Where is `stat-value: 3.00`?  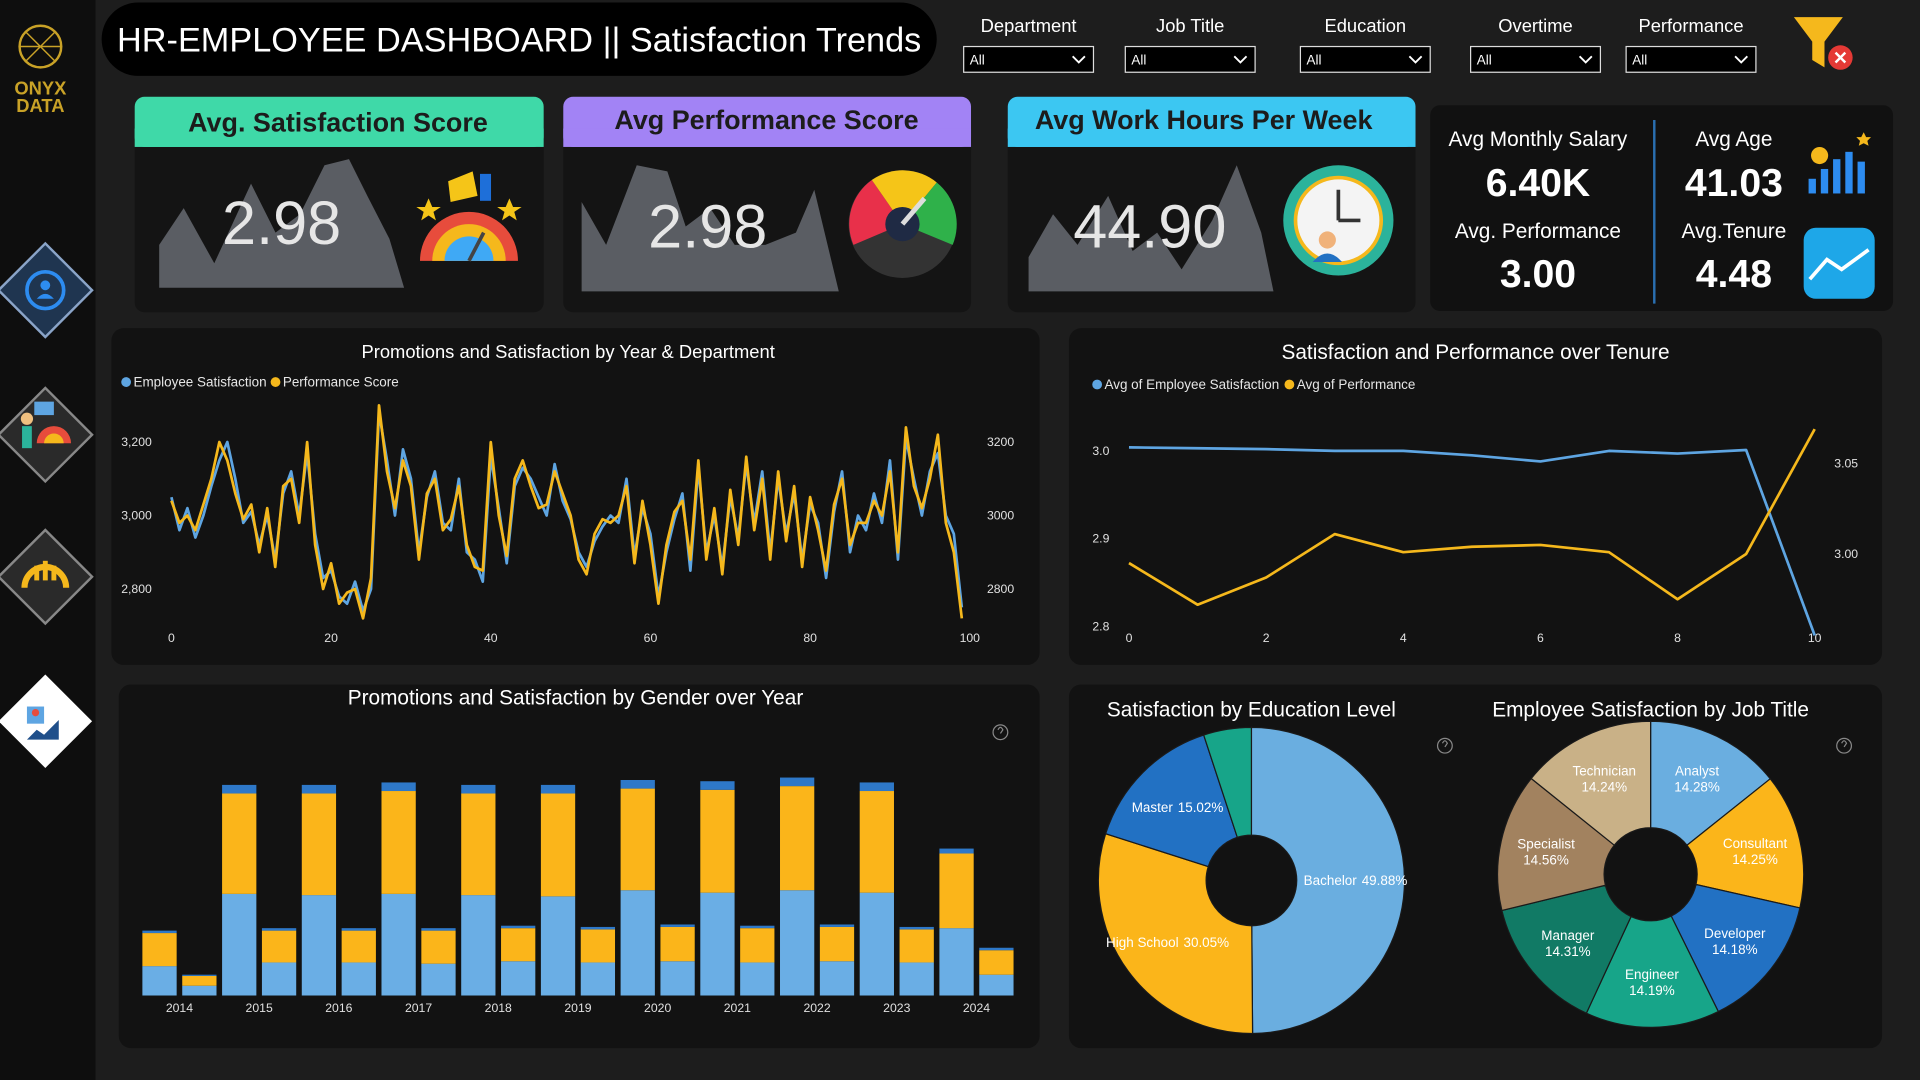
stat-value: 3.00 is located at coordinates (1538, 274).